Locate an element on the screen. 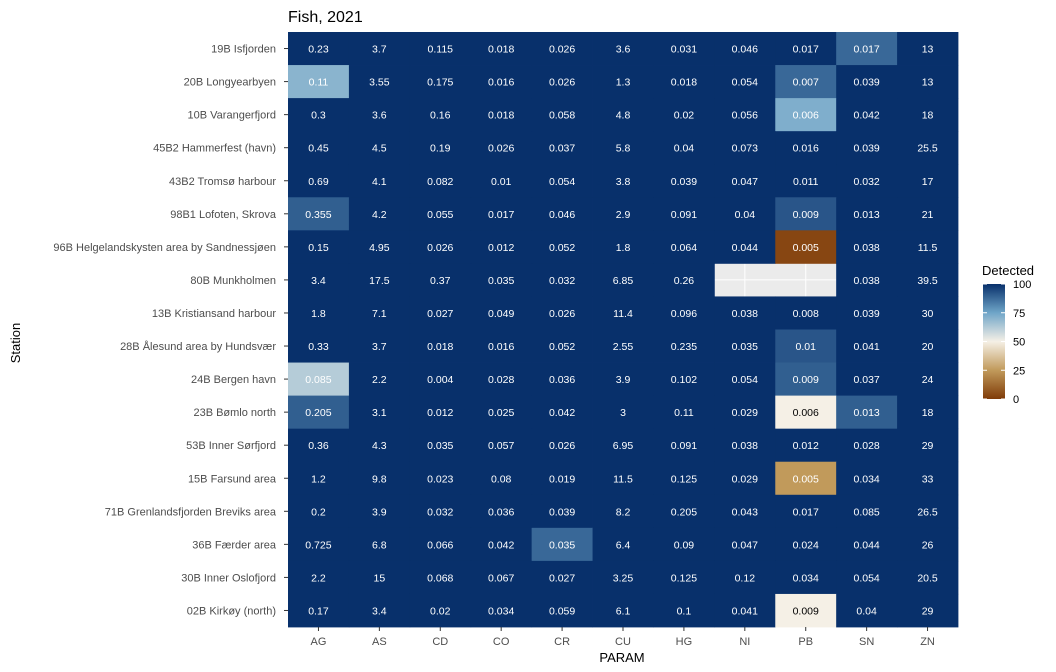  legend-tick-label: 25 is located at coordinates (1019, 371).